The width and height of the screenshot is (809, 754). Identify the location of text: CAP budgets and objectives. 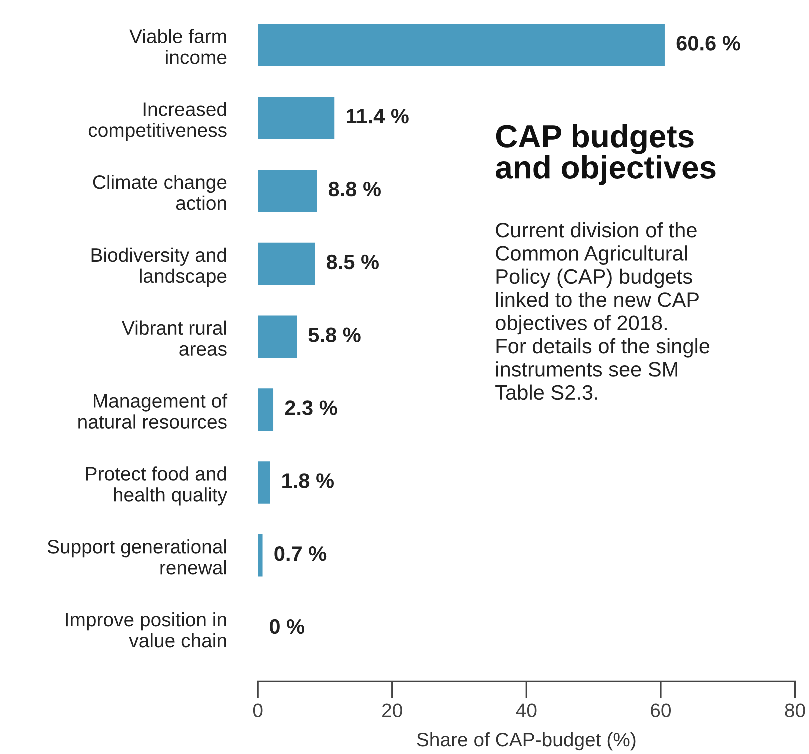
(606, 155).